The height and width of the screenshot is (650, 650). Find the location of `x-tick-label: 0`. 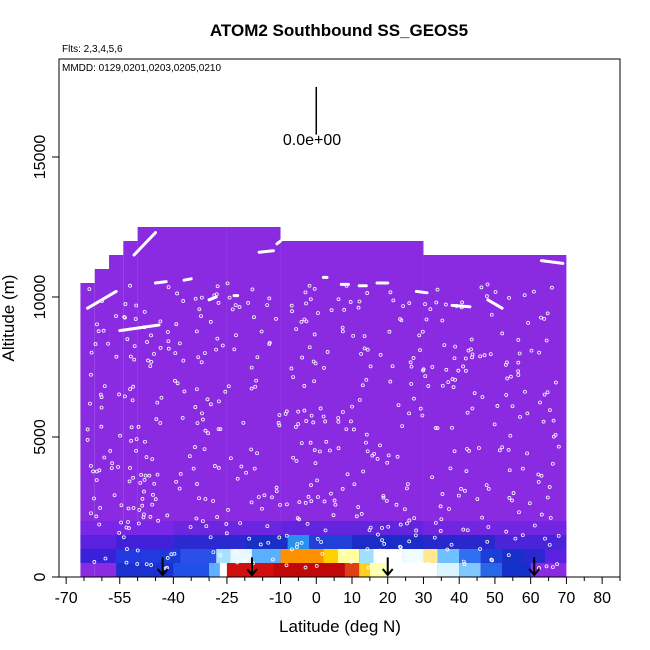

x-tick-label: 0 is located at coordinates (316, 598).